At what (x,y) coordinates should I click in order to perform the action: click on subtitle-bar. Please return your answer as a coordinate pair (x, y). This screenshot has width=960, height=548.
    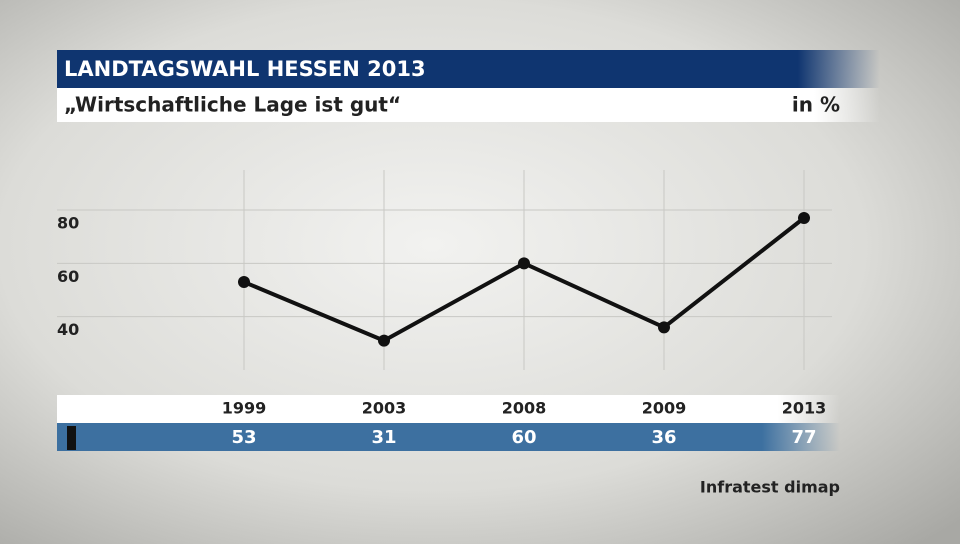
    Looking at the image, I should click on (468, 105).